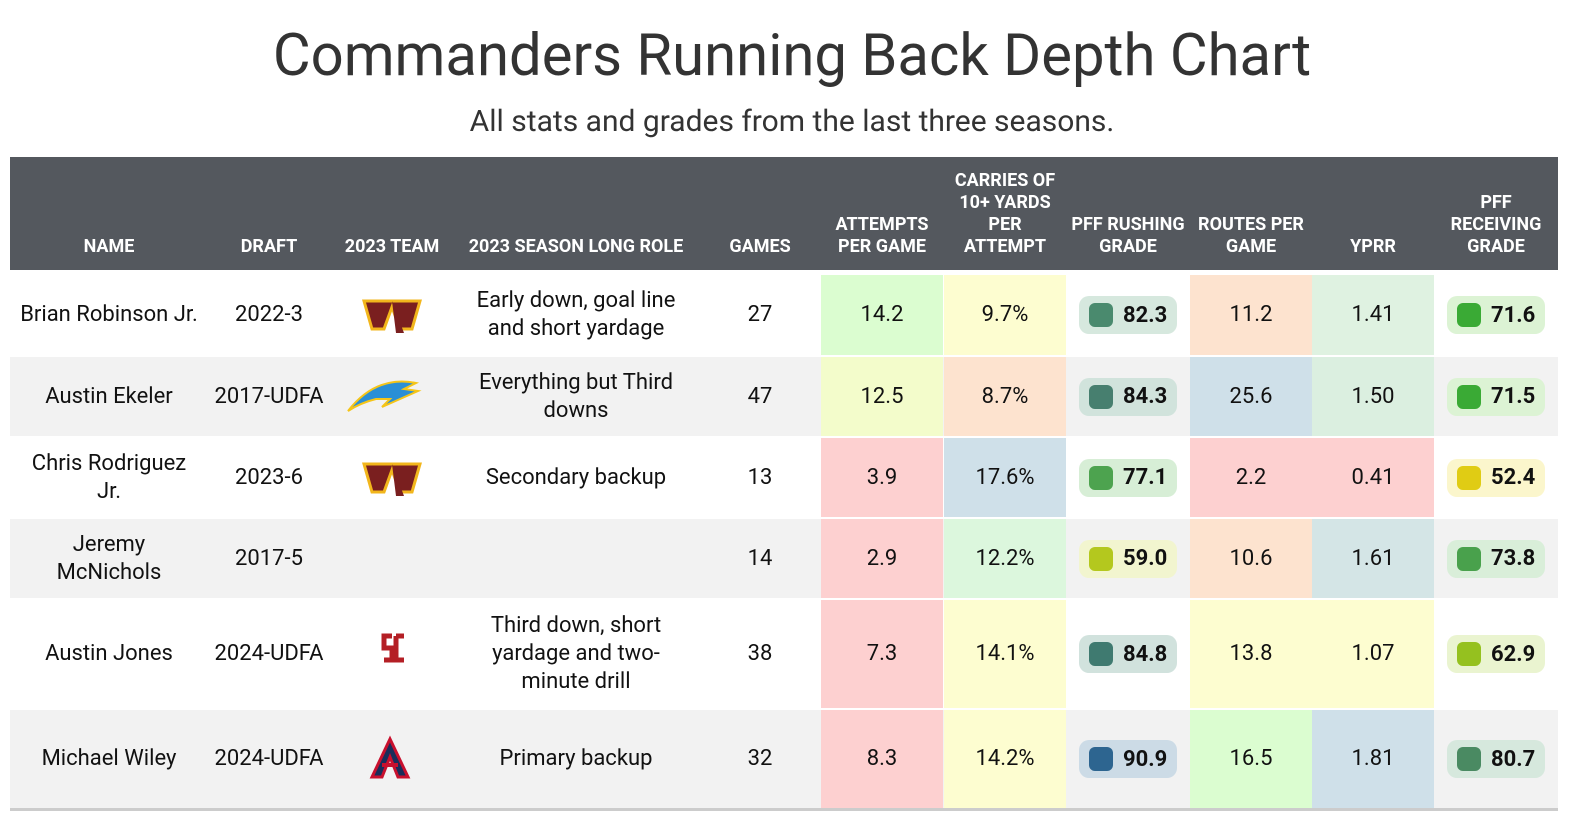  I want to click on cell-text: 1.61, so click(1373, 558).